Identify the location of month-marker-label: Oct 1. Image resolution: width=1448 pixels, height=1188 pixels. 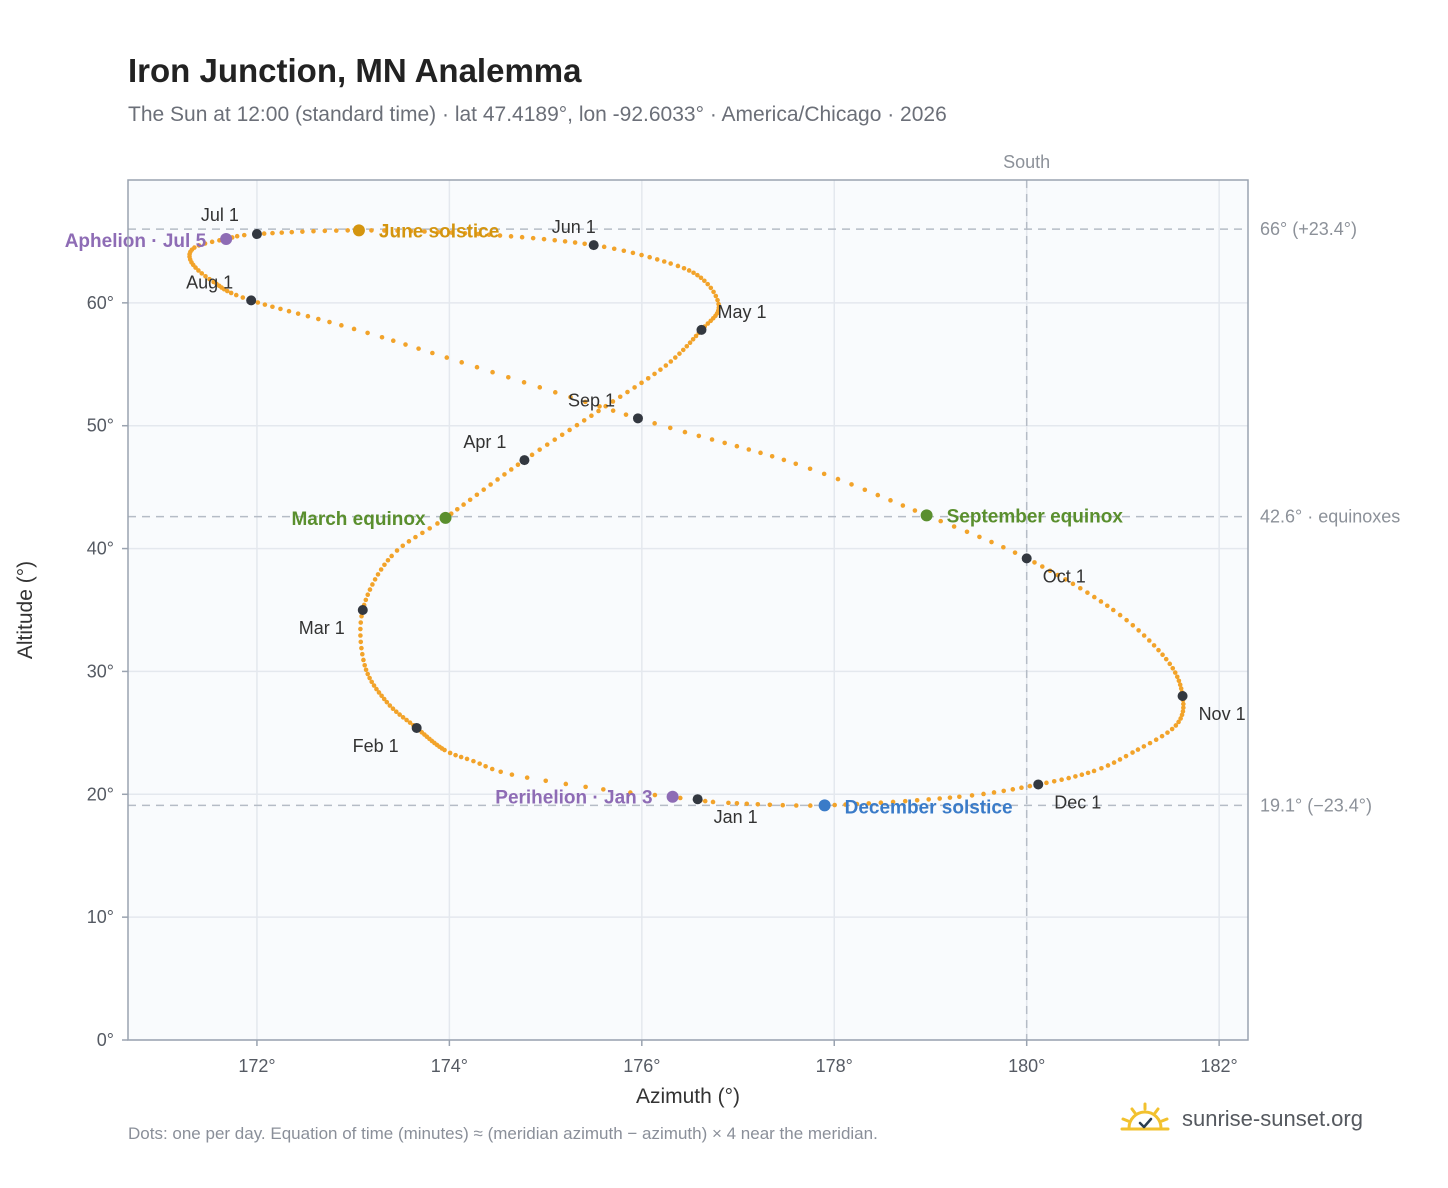
(1064, 576).